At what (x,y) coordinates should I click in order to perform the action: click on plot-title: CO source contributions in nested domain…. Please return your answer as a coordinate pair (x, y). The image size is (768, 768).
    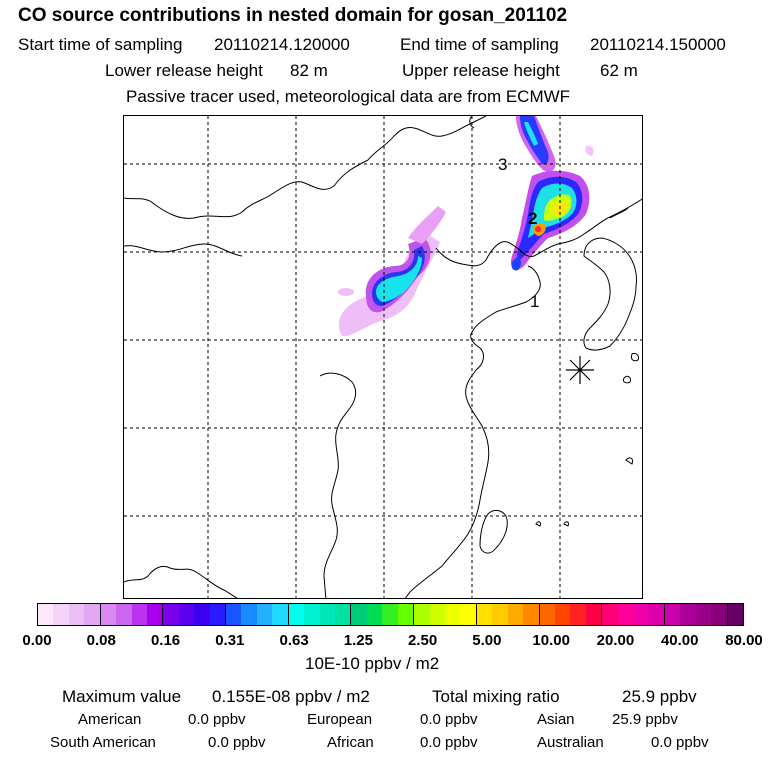
    Looking at the image, I should click on (293, 15).